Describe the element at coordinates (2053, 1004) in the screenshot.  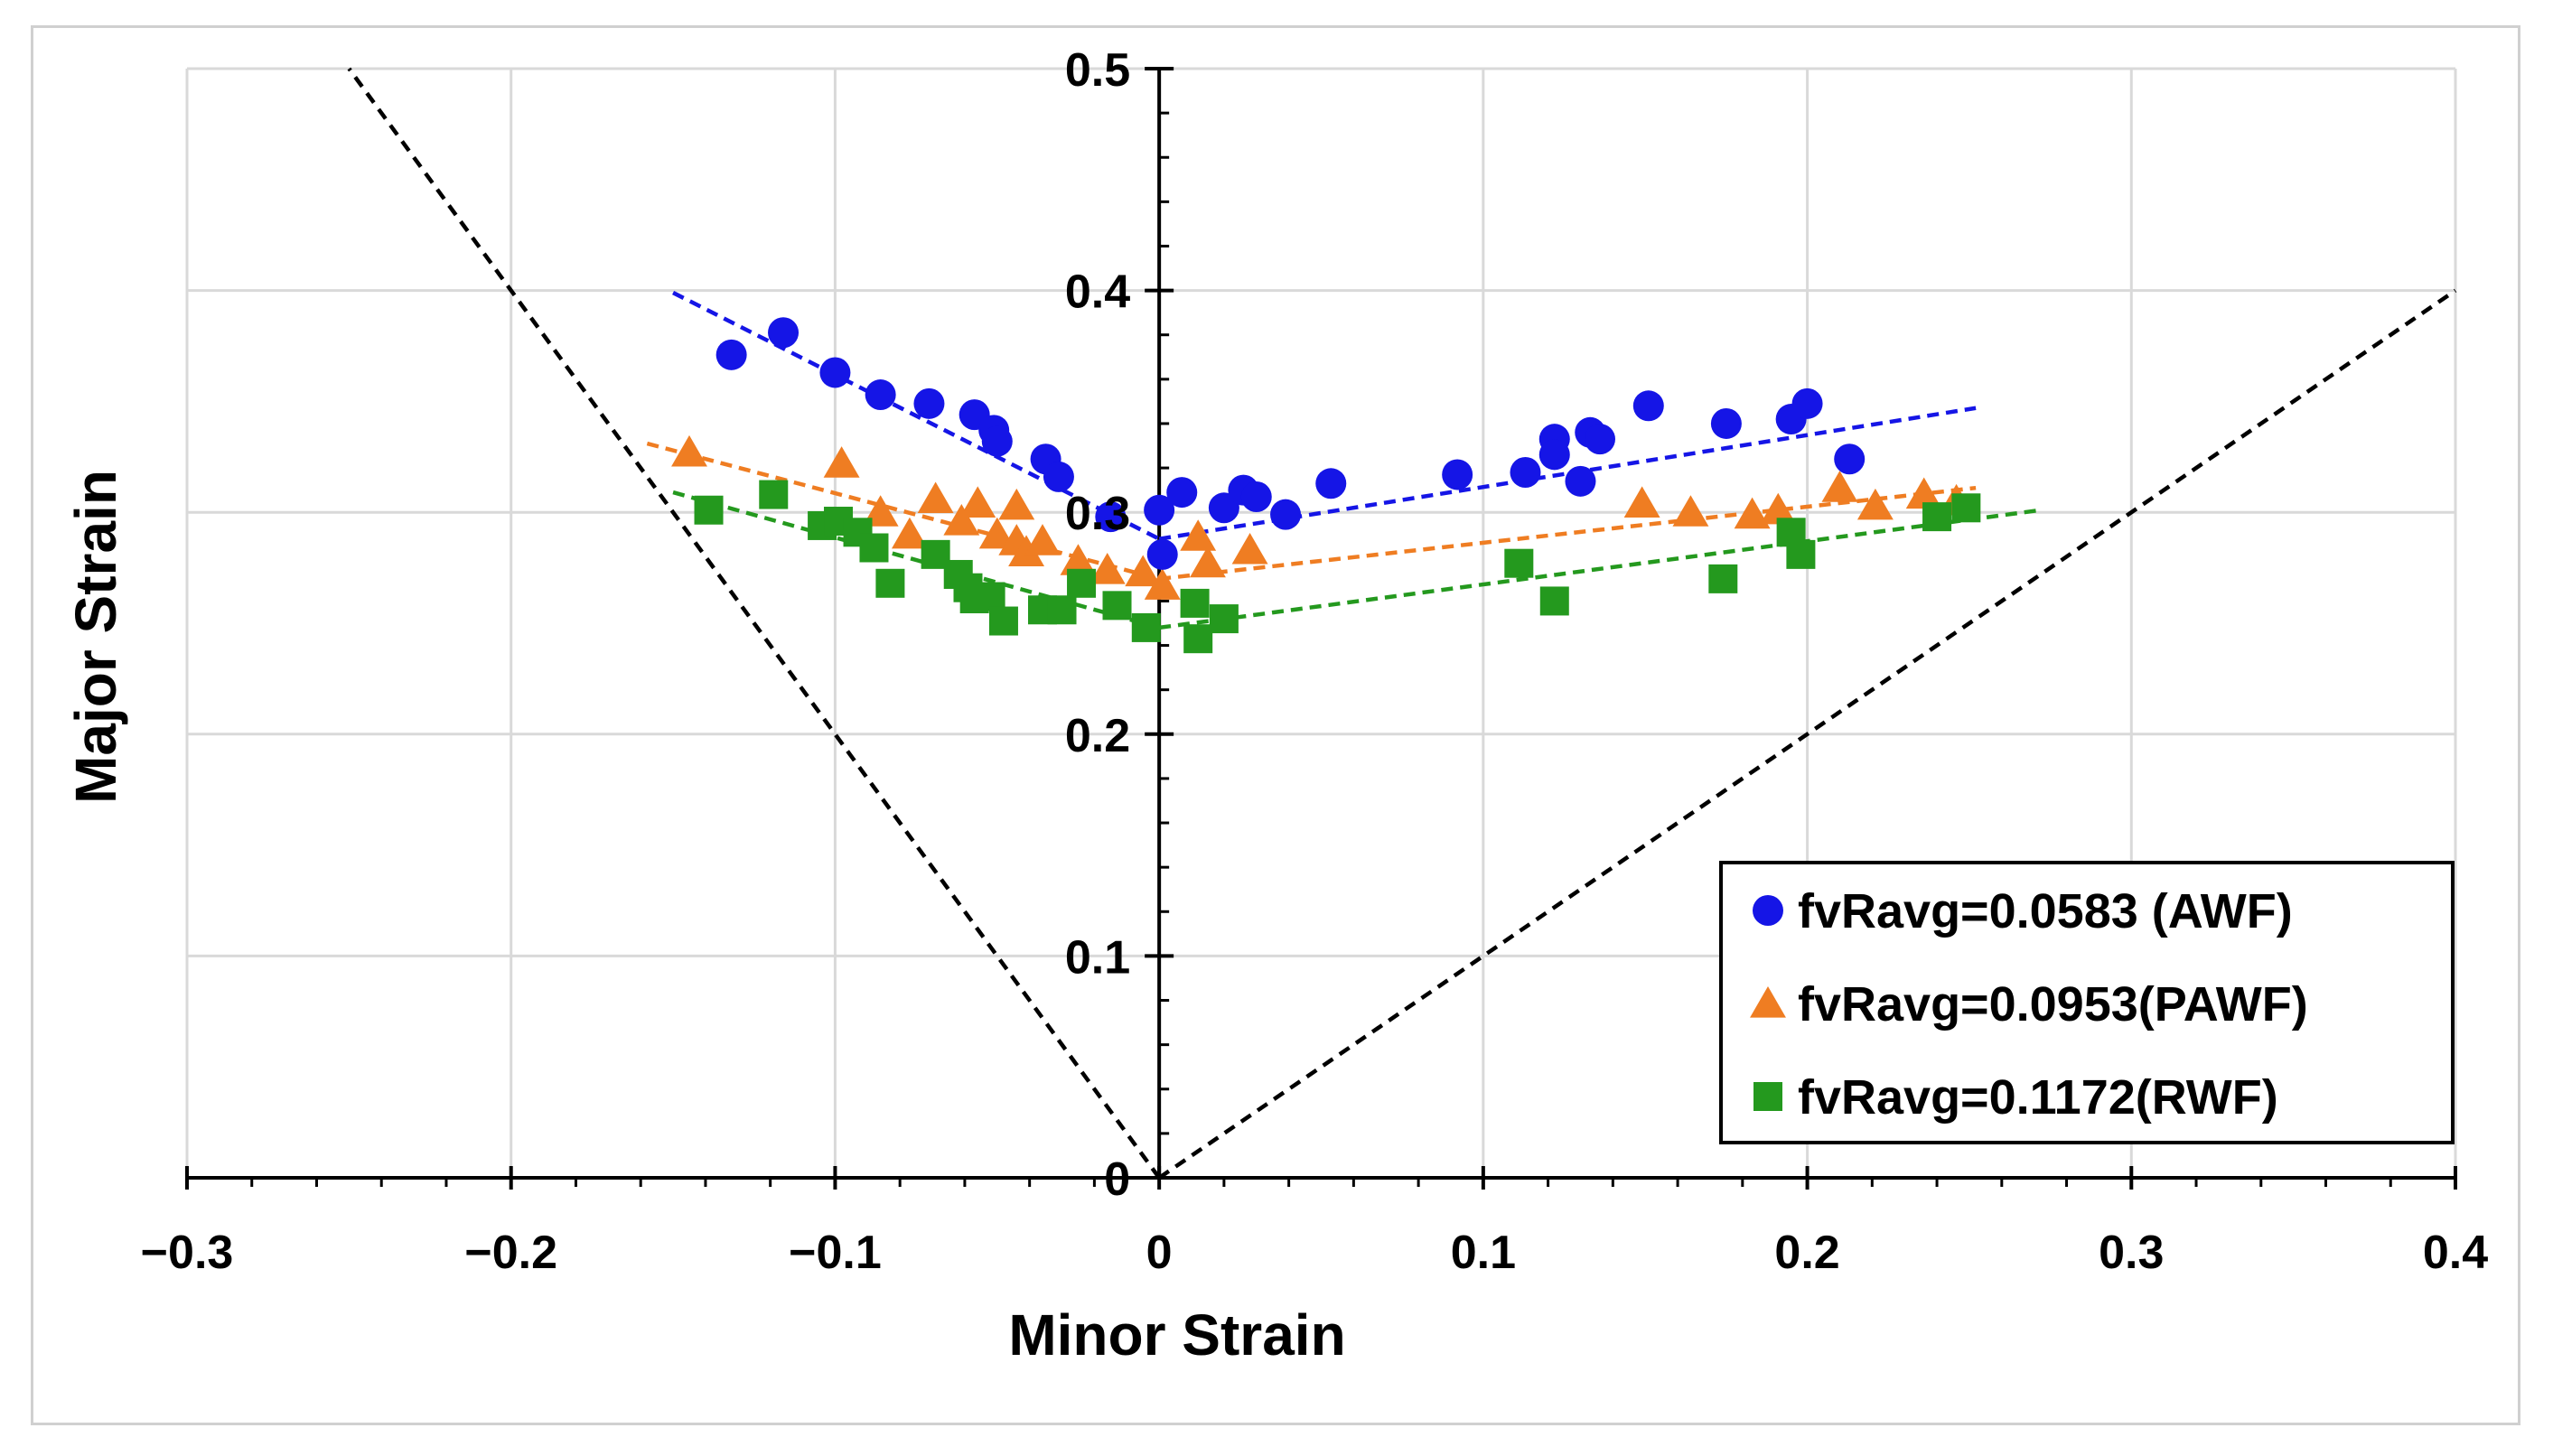
I see `legend-label: fvRavg=0.0953(PAWF)` at that location.